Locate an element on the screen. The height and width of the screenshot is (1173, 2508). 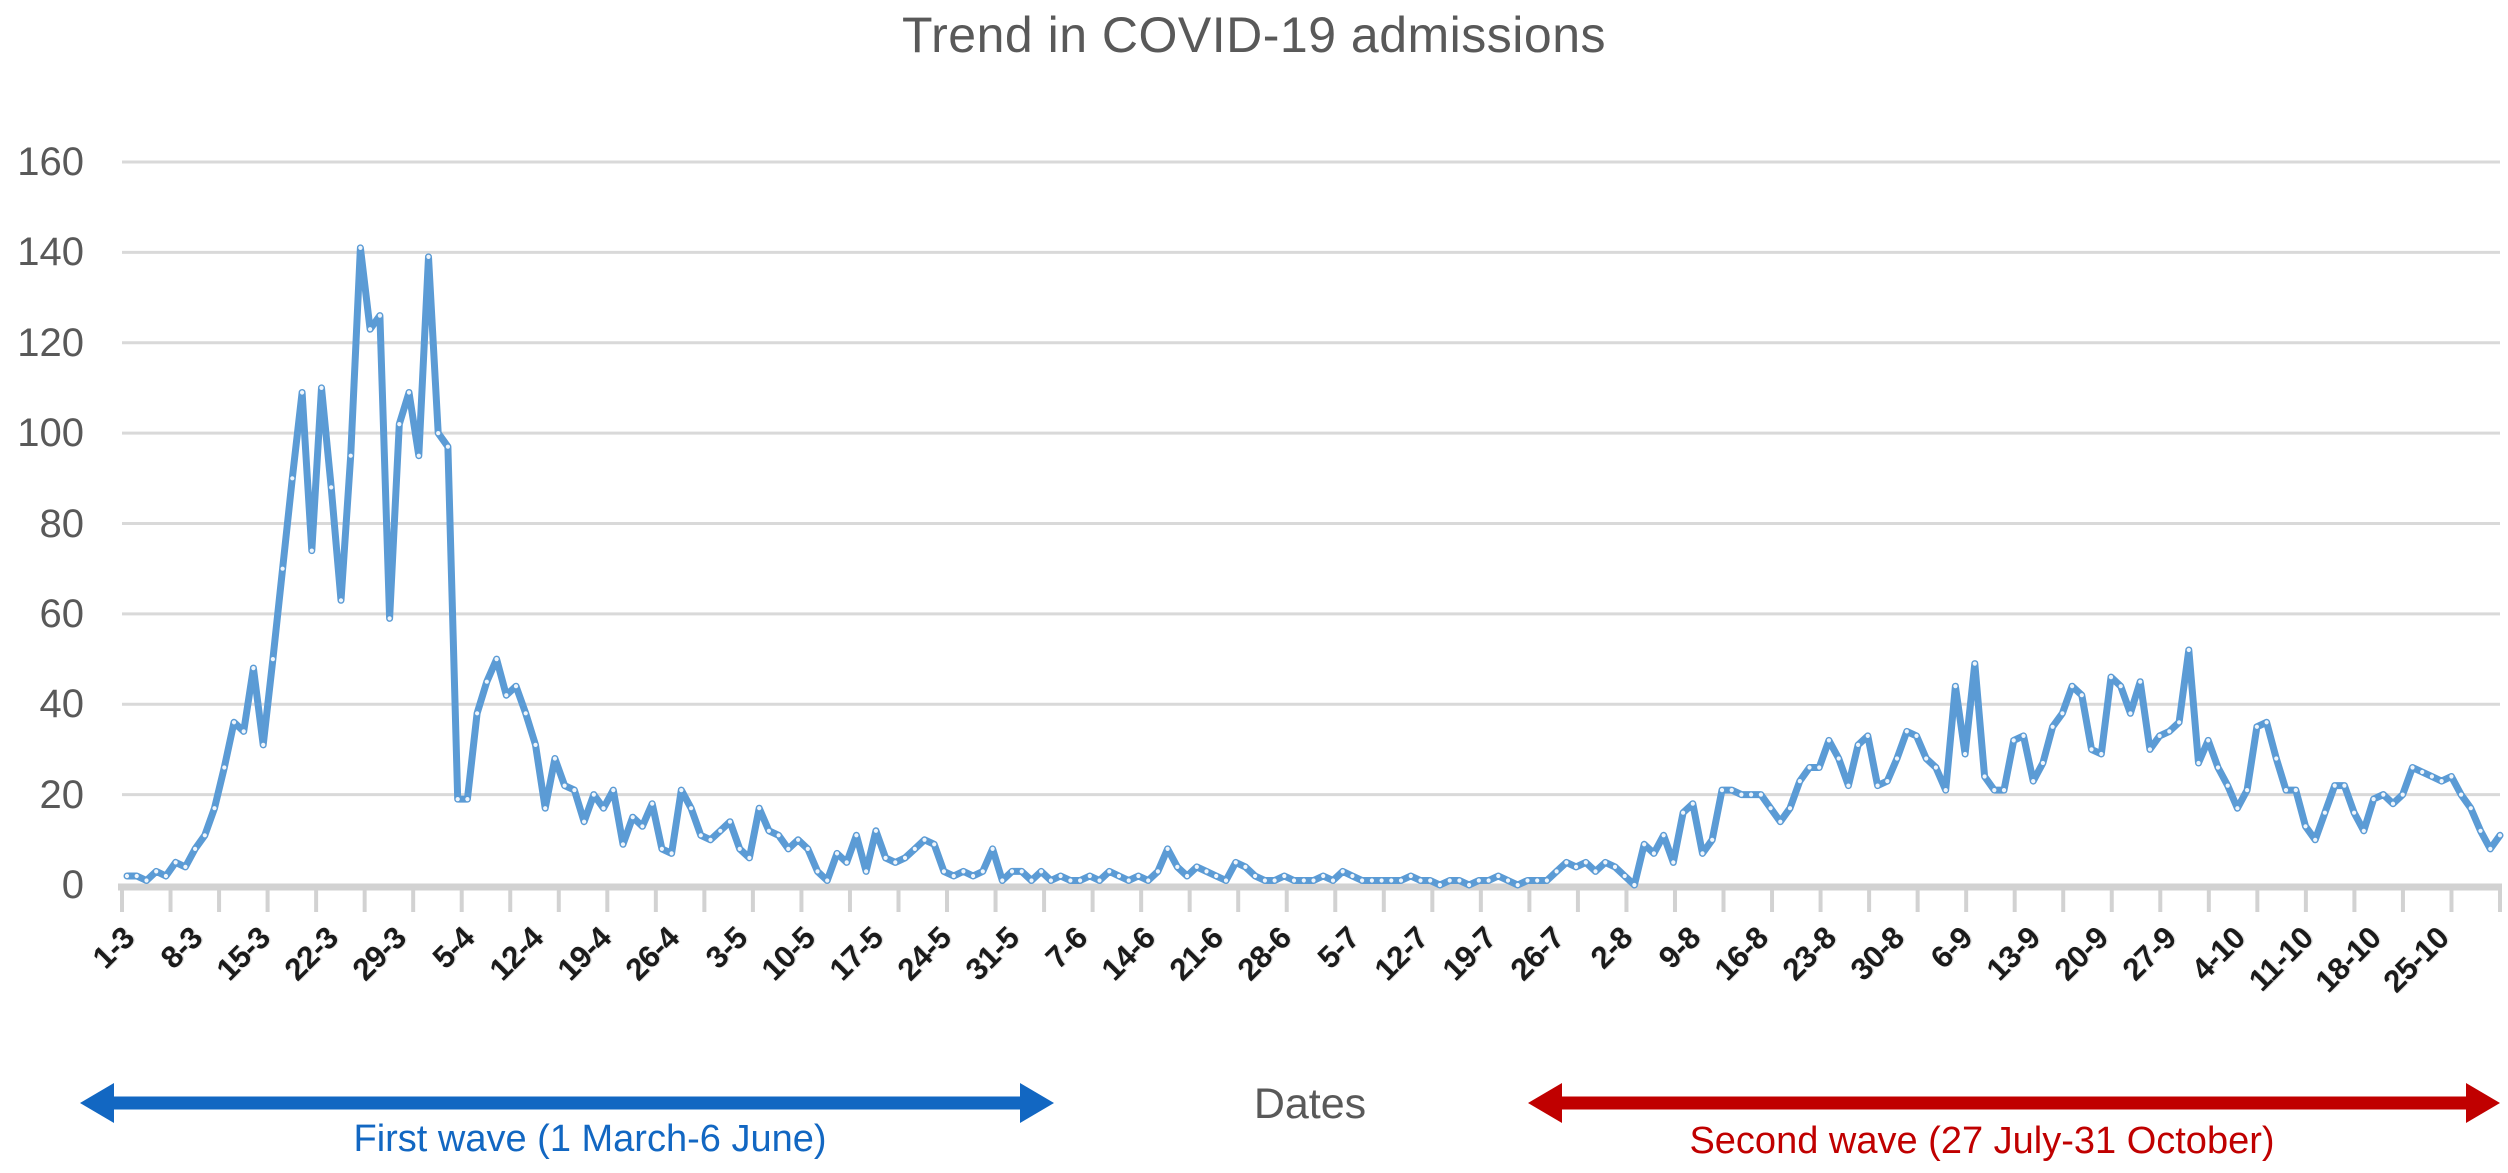
first-wave-arrow is located at coordinates (567, 1103).